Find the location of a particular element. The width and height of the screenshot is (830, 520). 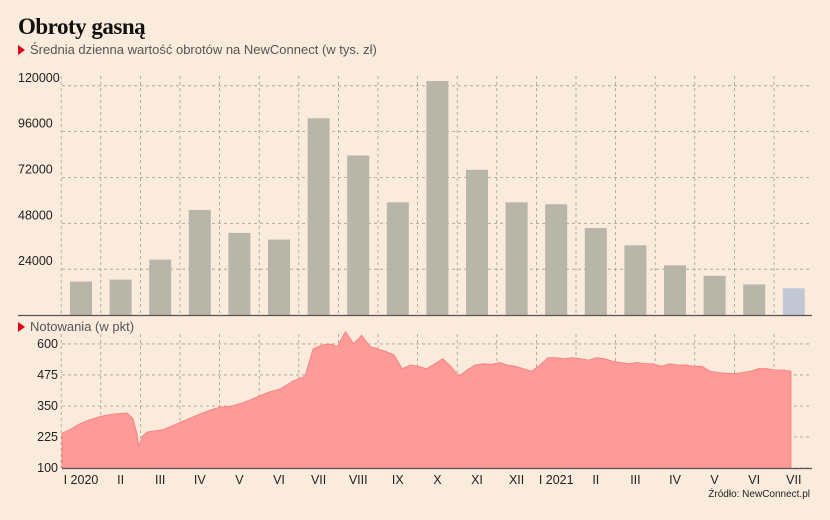

bar-y-tick-label: 24000 is located at coordinates (35, 261).